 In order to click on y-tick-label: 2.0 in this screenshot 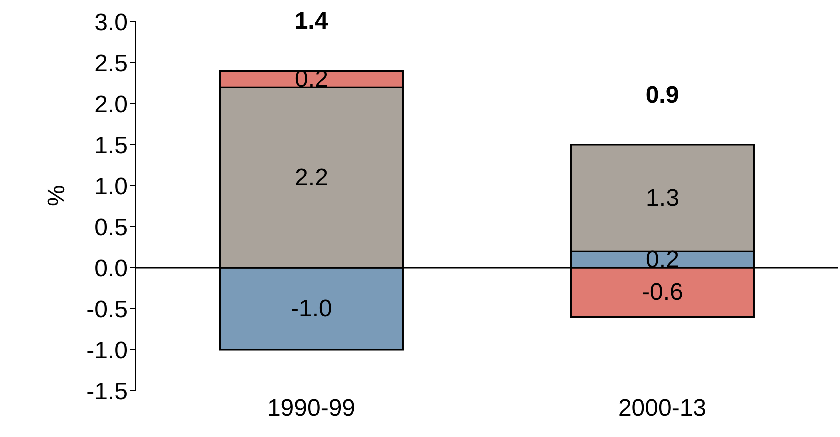, I will do `click(111, 105)`.